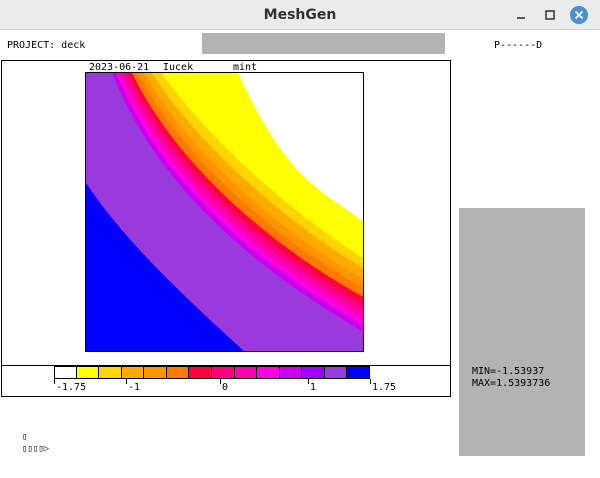  I want to click on title-bar: MeshGen, so click(300, 15).